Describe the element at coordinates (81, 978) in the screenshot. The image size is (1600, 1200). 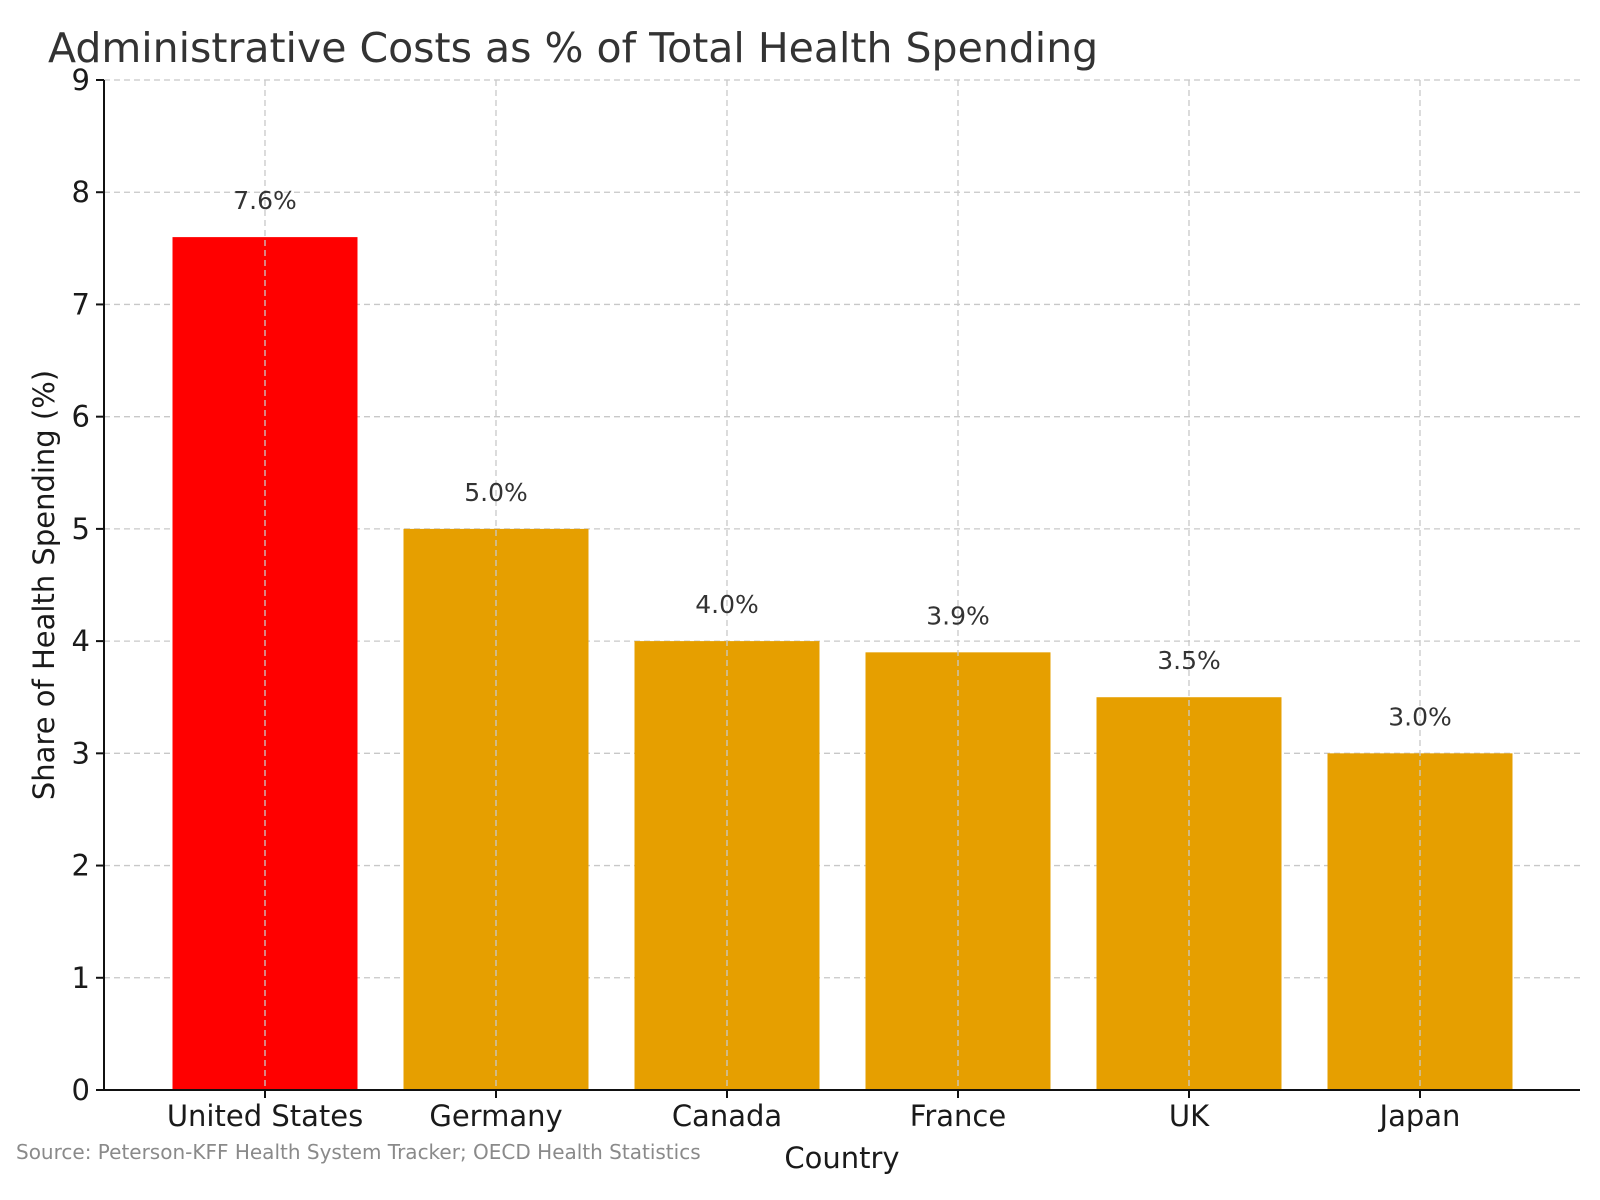
I see `y-tick-label: 1` at that location.